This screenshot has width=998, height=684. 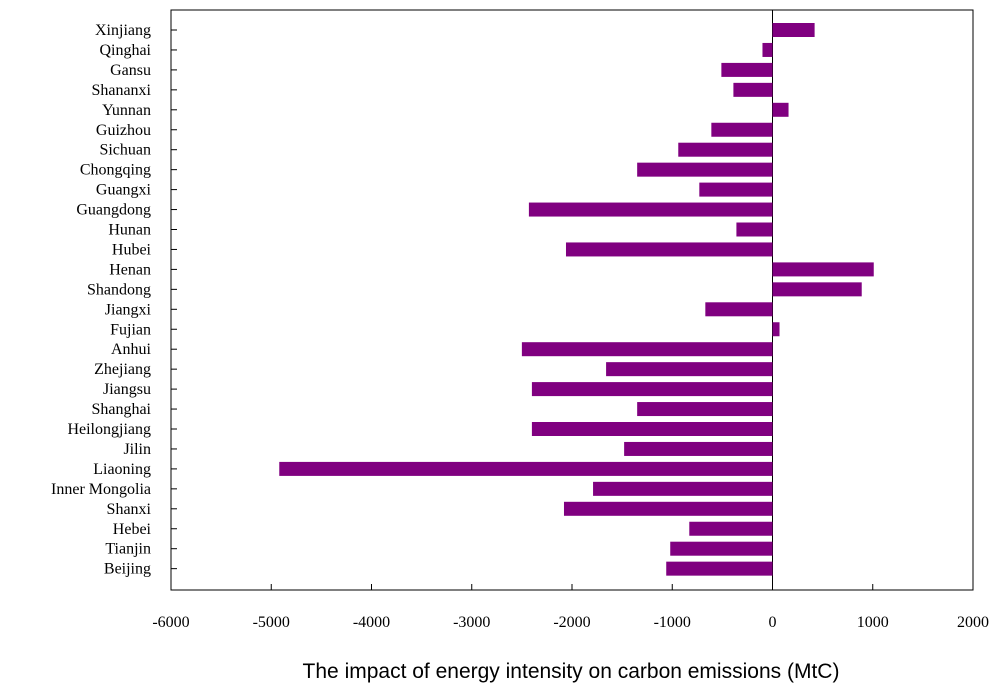 I want to click on bar-xinjiang, so click(x=793, y=30).